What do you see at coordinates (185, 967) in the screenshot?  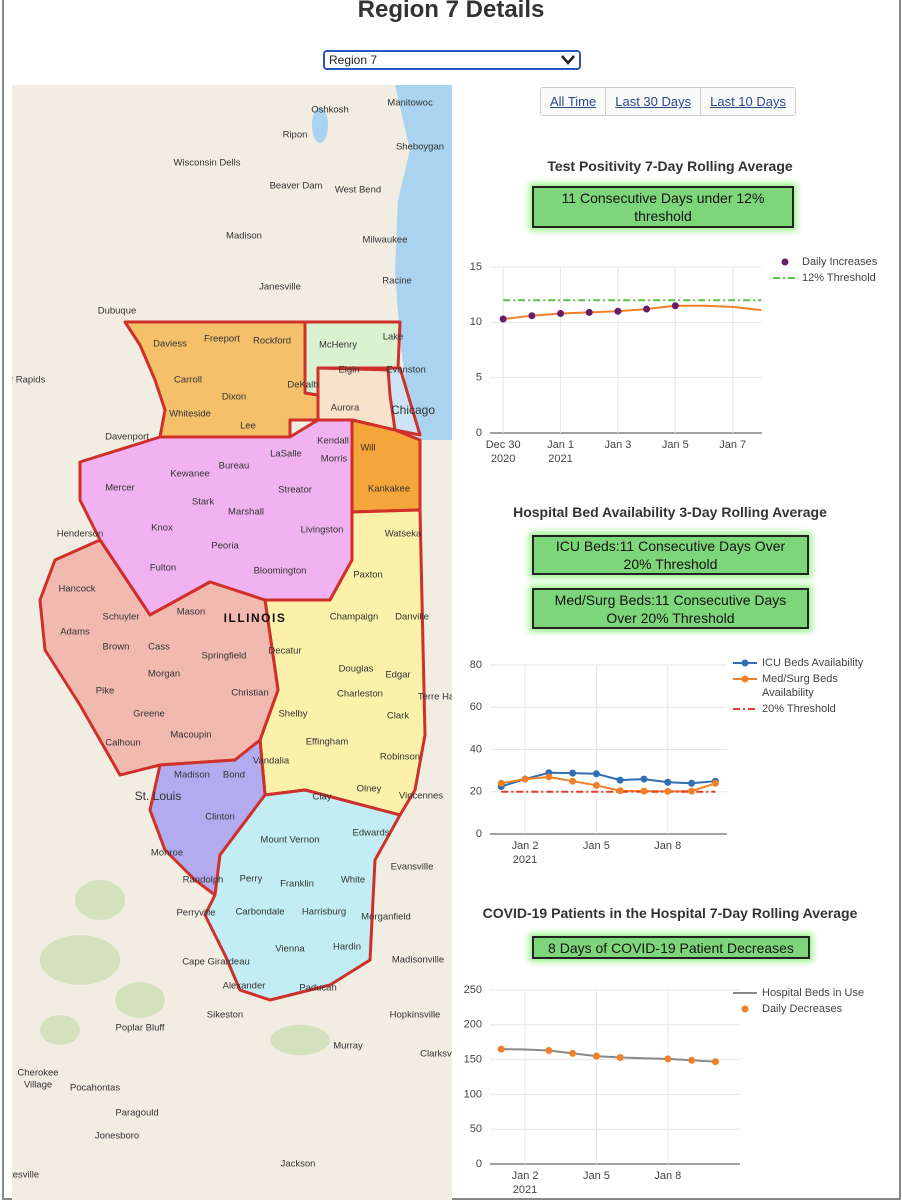 I see `forest-areas` at bounding box center [185, 967].